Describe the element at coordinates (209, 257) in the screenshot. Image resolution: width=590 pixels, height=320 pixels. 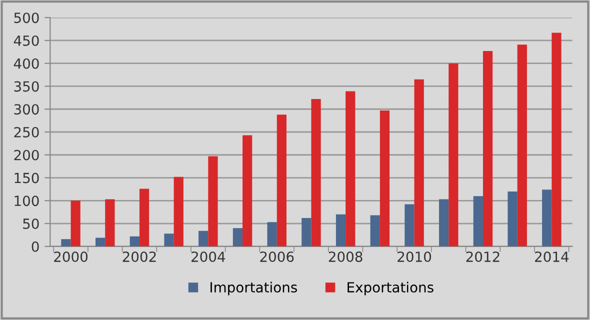
I see `x-tick-label: 2004` at that location.